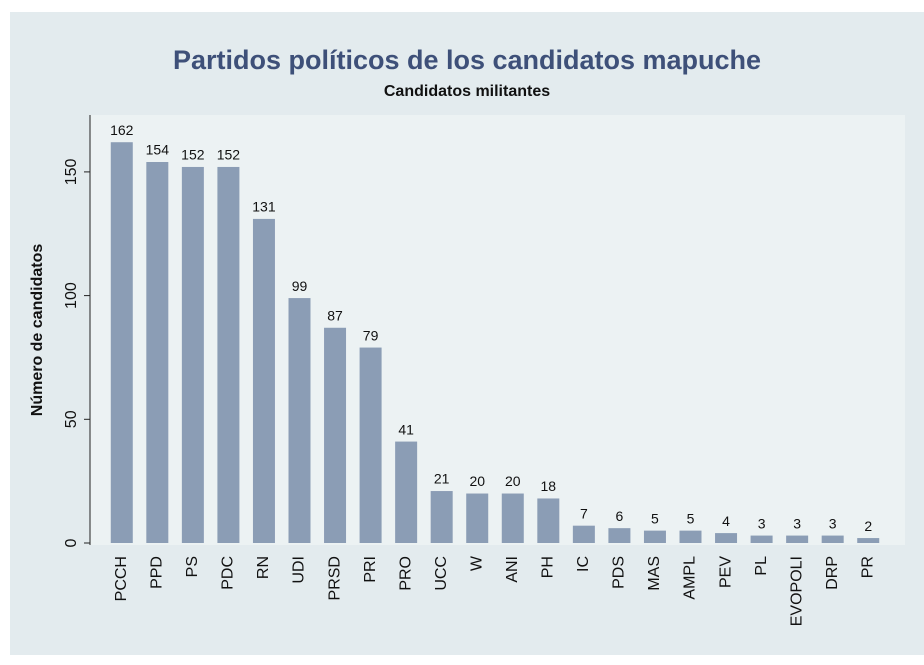  I want to click on x-tick-label: PDS, so click(619, 572).